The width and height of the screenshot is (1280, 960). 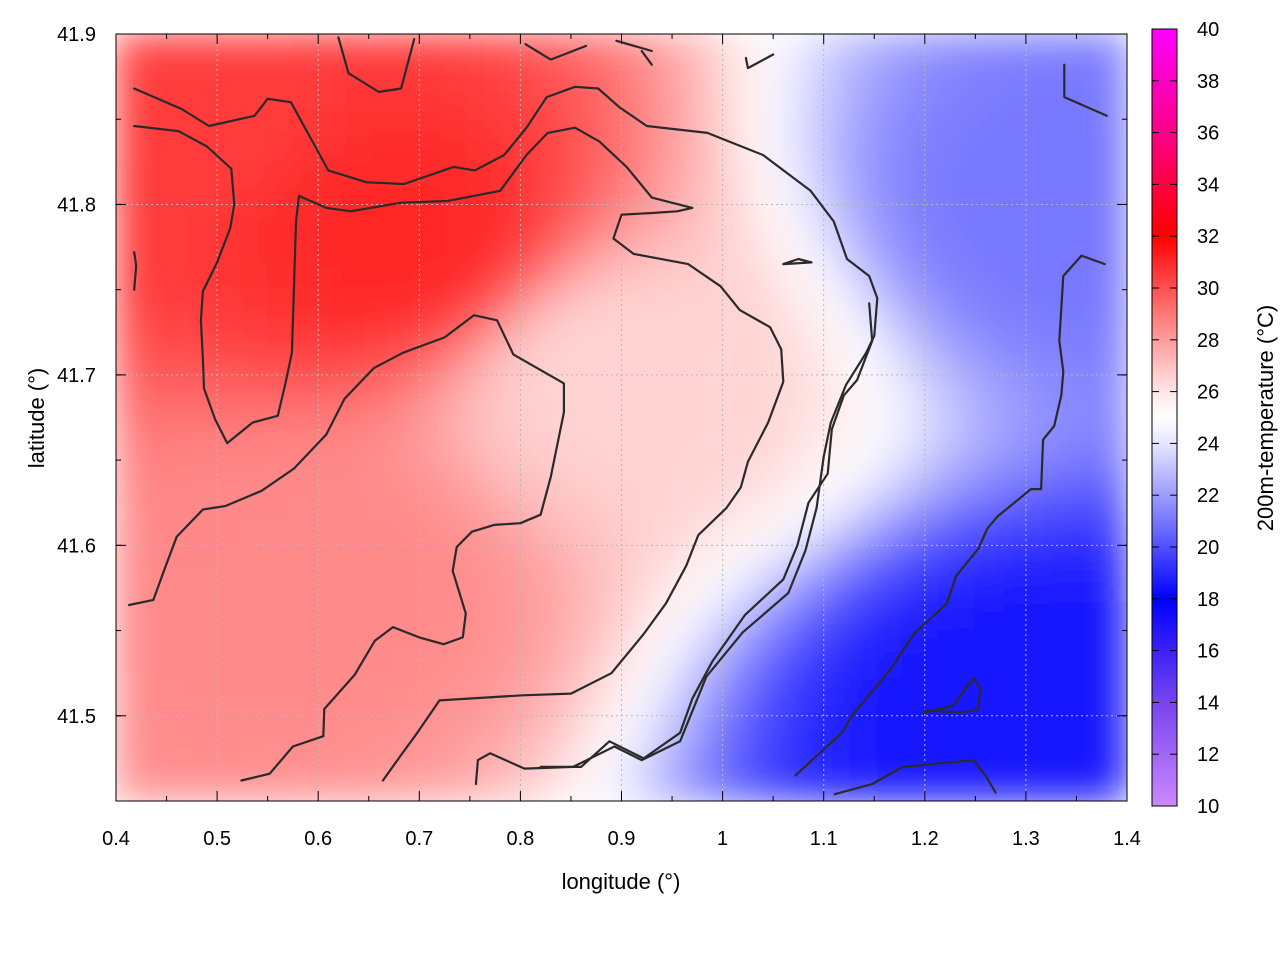 I want to click on colorbar-ticks: 10 12 14 16 18 20 22 24 26 28 30 32 34 36 38 40, so click(x=1185, y=418).